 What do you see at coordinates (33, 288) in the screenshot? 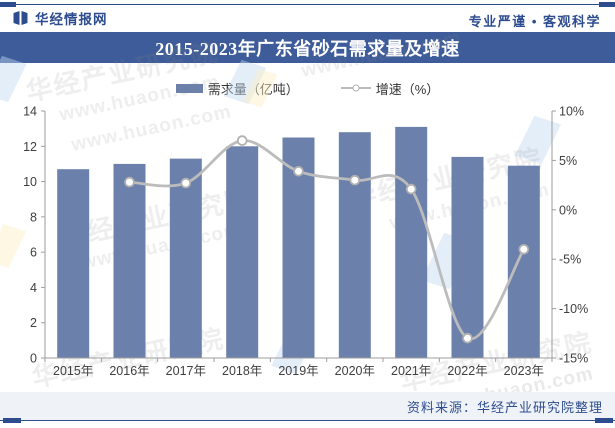
I see `left-axis-label-4: 4` at bounding box center [33, 288].